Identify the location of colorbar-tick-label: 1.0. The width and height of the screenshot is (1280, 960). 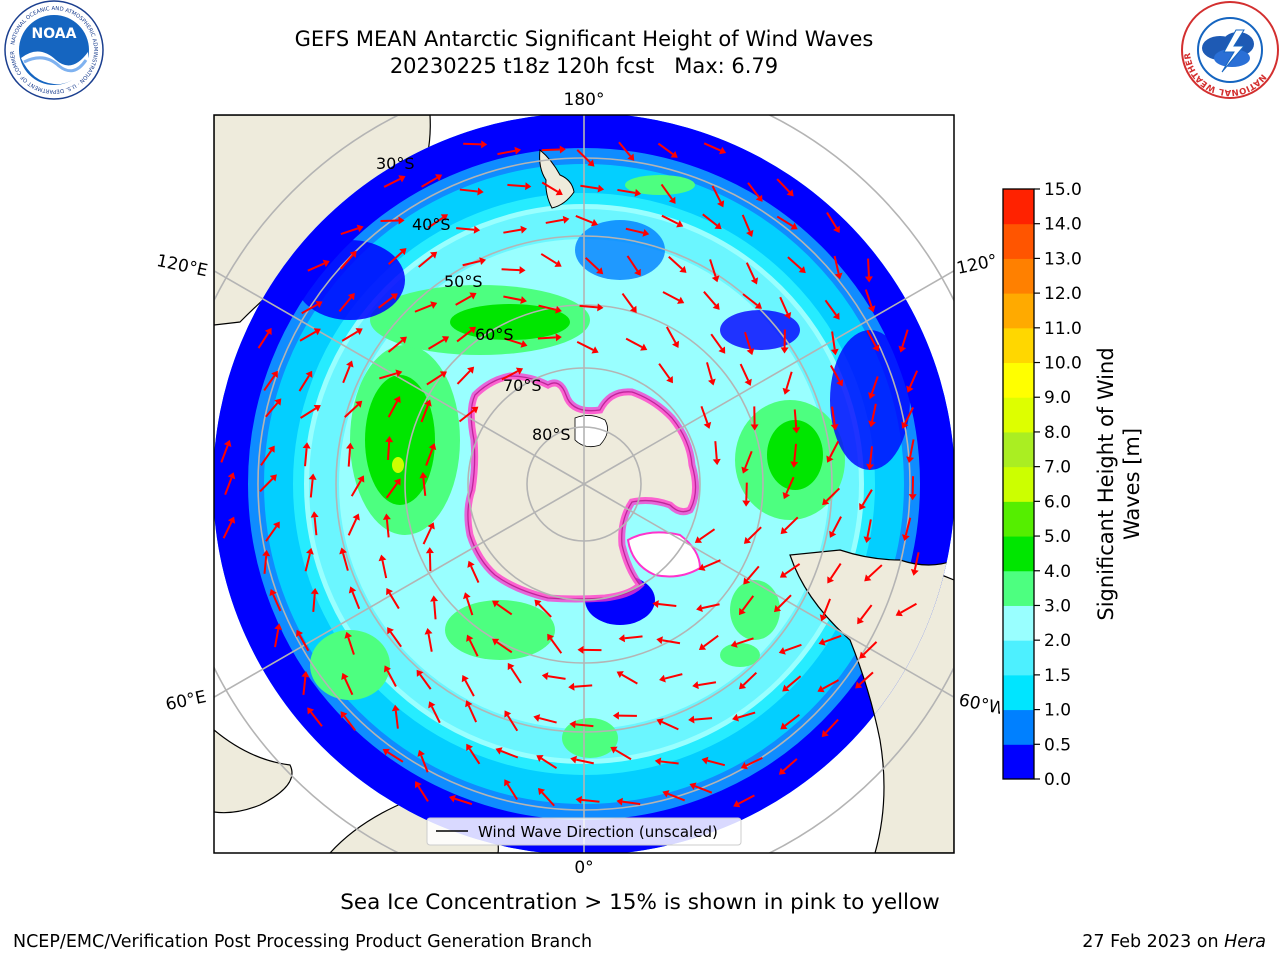
(1057, 711).